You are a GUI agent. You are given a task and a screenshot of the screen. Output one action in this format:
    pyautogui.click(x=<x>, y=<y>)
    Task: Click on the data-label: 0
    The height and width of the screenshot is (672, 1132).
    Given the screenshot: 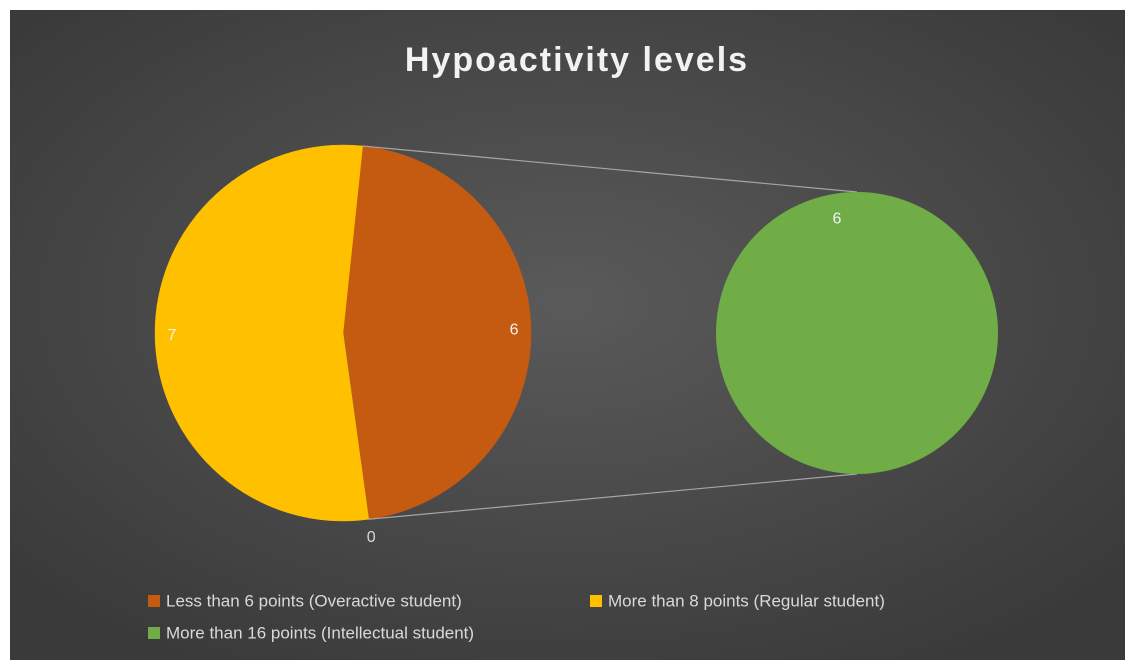 What is the action you would take?
    pyautogui.click(x=371, y=537)
    